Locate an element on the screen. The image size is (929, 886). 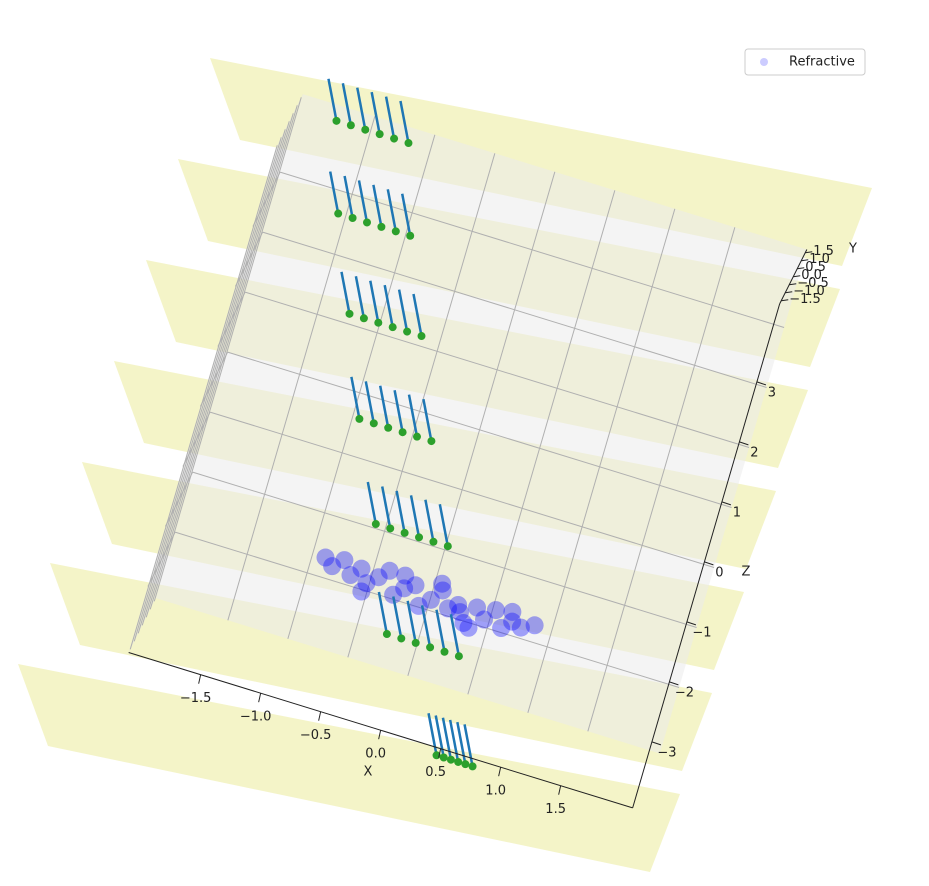
z-axis-label: Z is located at coordinates (746, 572).